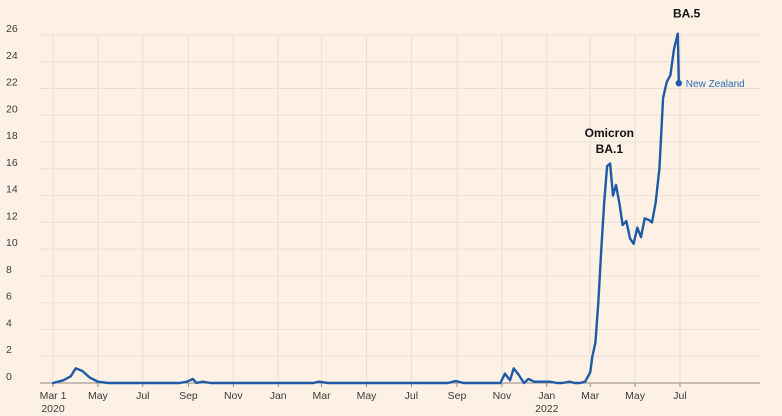 This screenshot has width=782, height=416. Describe the element at coordinates (678, 83) in the screenshot. I see `series-end-marker` at that location.